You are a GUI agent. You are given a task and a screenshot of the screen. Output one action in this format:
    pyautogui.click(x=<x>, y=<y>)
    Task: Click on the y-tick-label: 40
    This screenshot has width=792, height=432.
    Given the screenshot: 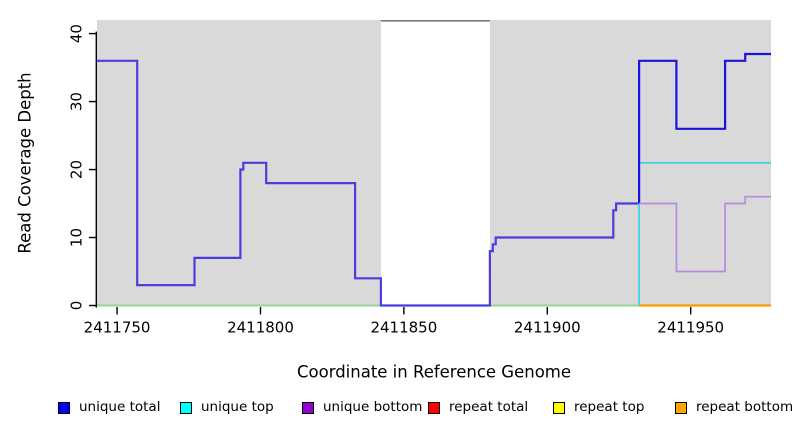 What is the action you would take?
    pyautogui.click(x=77, y=33)
    